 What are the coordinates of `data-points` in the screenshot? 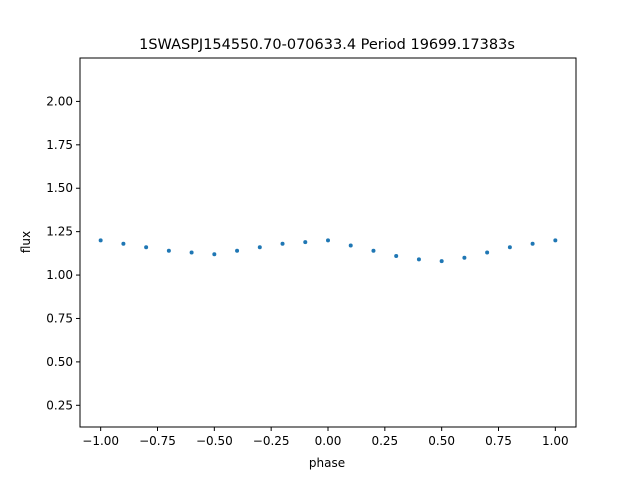 It's located at (328, 251).